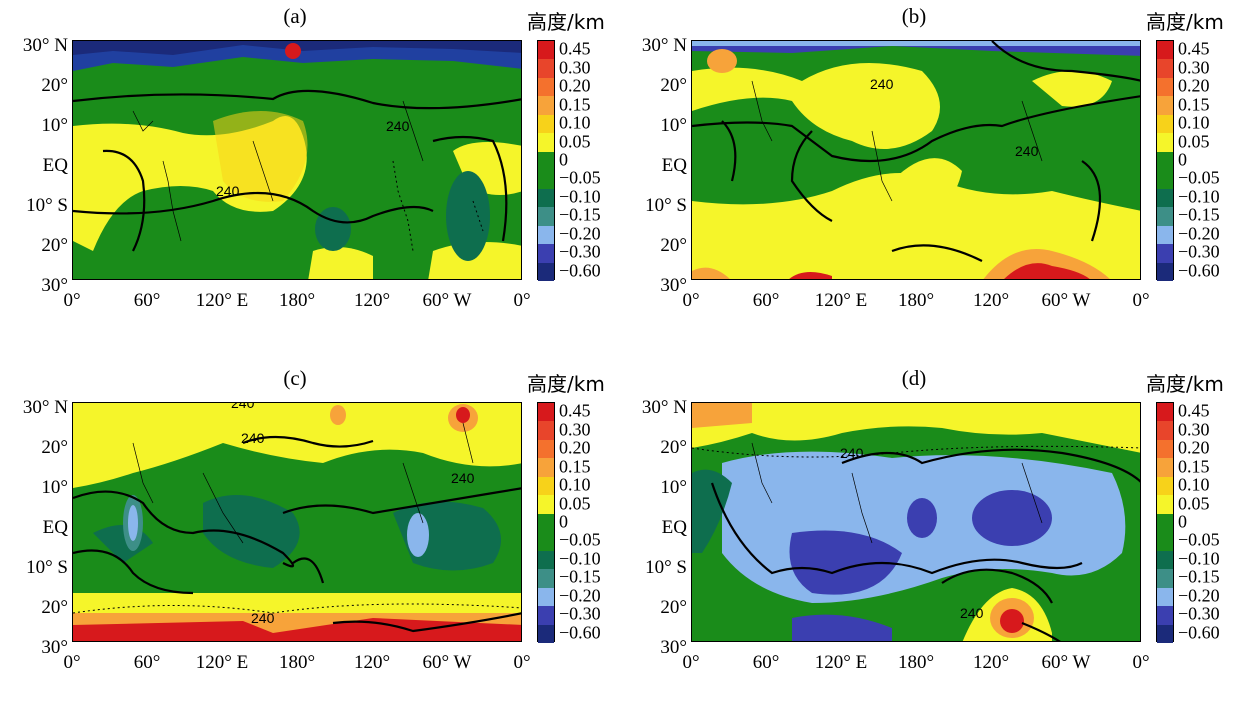 The width and height of the screenshot is (1238, 702). I want to click on colorbar-level-label: −0.10, so click(580, 196).